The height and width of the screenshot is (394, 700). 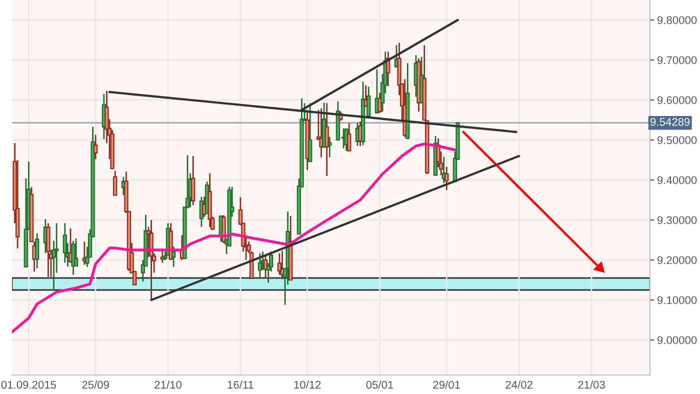 What do you see at coordinates (95, 384) in the screenshot?
I see `x-tick-label: 25/09` at bounding box center [95, 384].